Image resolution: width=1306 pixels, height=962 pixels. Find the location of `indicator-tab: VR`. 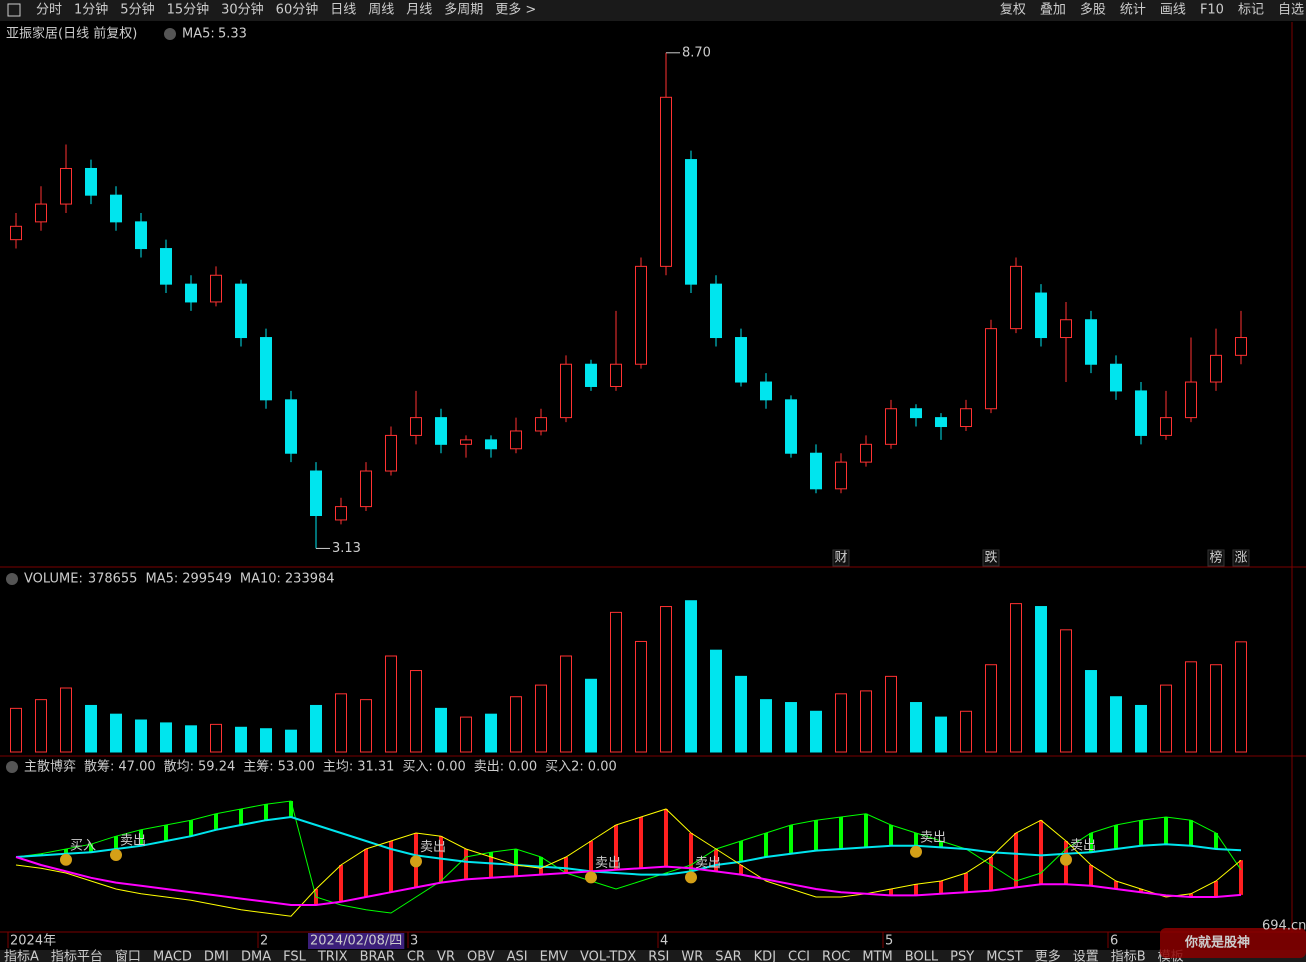

indicator-tab: VR is located at coordinates (446, 956).